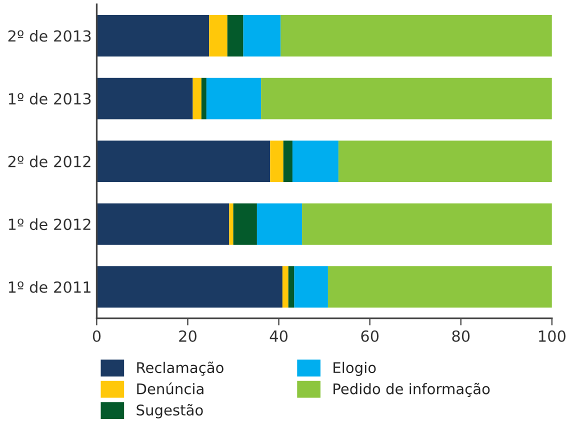 The width and height of the screenshot is (569, 436). Describe the element at coordinates (552, 336) in the screenshot. I see `x-tick-label: 100` at that location.